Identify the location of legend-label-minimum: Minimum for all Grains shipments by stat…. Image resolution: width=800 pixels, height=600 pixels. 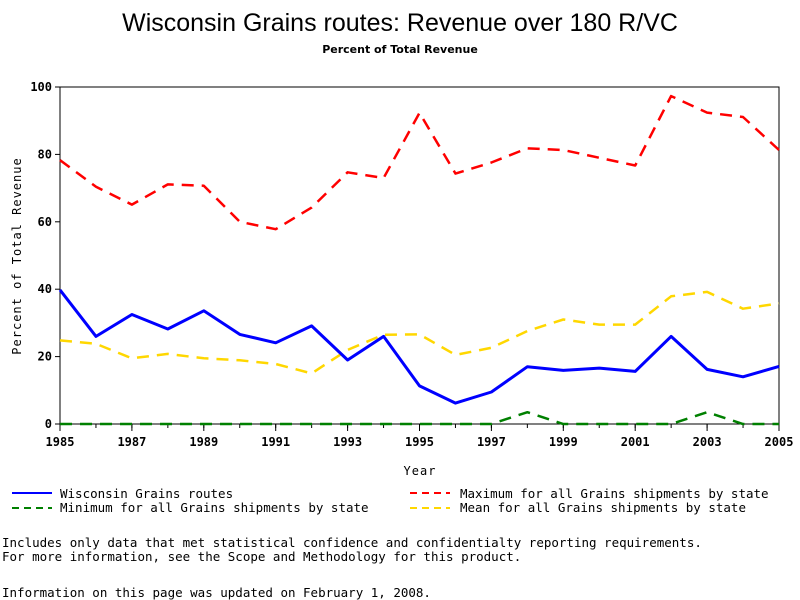
(214, 507).